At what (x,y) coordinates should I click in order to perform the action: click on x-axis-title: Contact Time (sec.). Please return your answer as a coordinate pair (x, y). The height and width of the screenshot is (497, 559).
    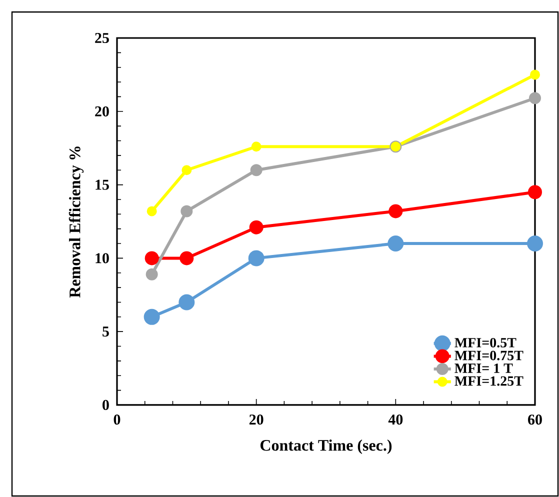
    Looking at the image, I should click on (326, 447).